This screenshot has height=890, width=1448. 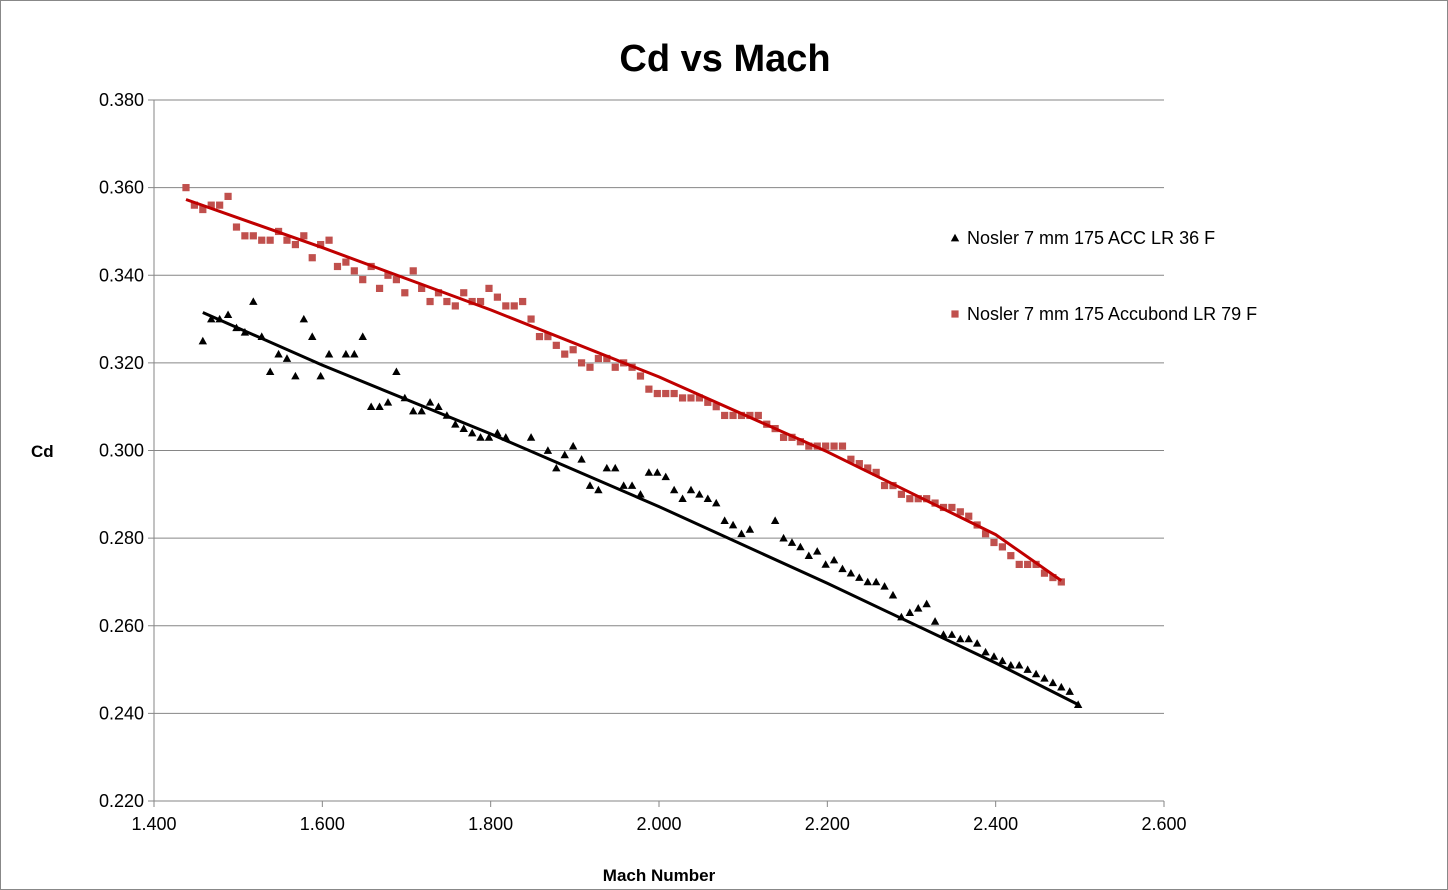 I want to click on x-tick-label: 2.200, so click(x=827, y=824).